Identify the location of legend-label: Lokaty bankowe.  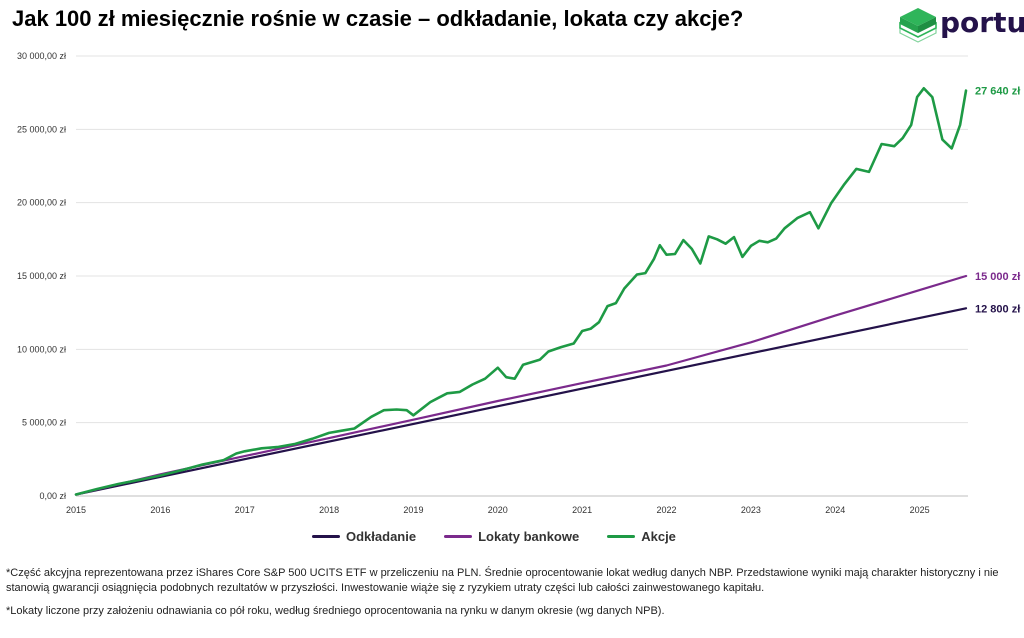
(529, 536).